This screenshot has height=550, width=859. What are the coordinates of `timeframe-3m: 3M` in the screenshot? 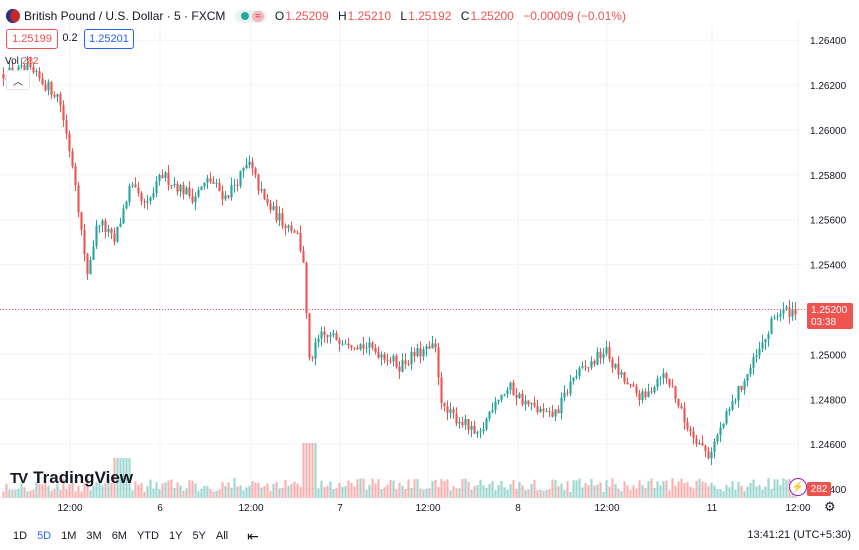 It's located at (94, 536).